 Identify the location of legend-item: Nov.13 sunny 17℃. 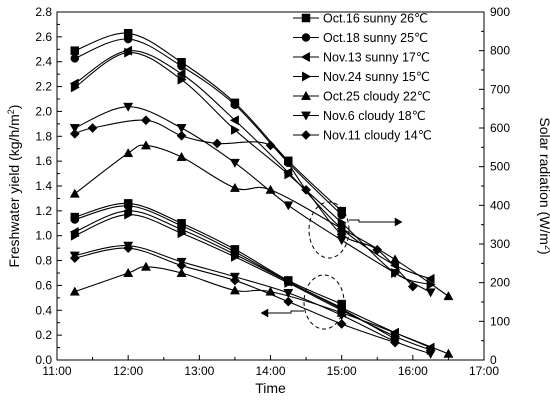
(361, 58).